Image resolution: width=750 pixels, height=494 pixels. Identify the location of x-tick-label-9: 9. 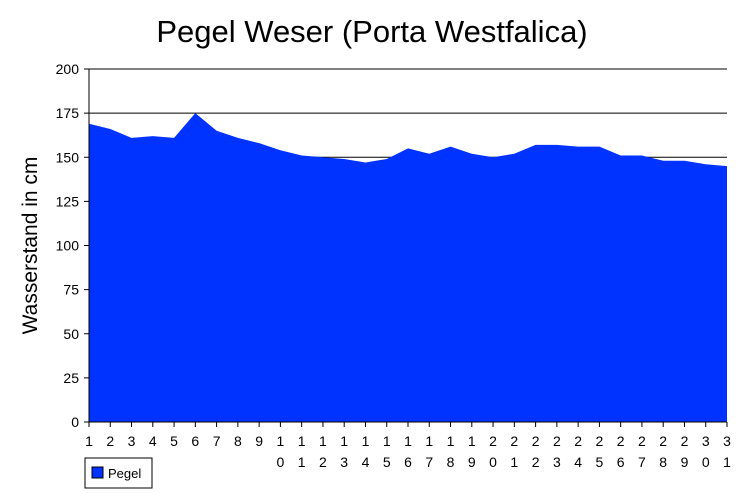
(259, 441).